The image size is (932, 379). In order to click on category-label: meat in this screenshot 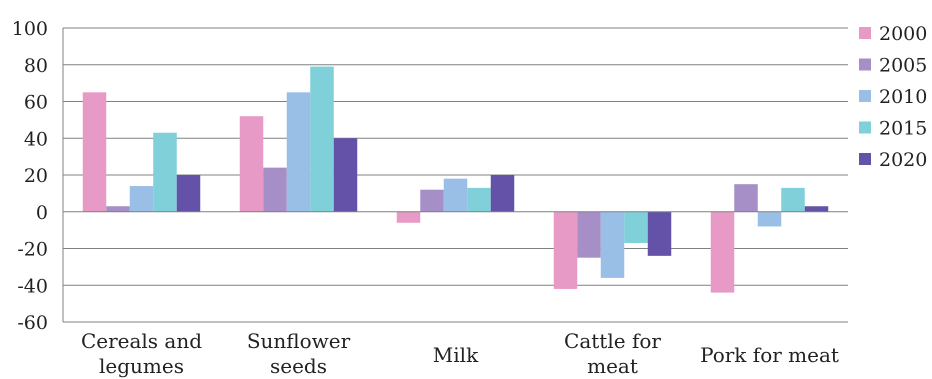, I will do `click(612, 366)`.